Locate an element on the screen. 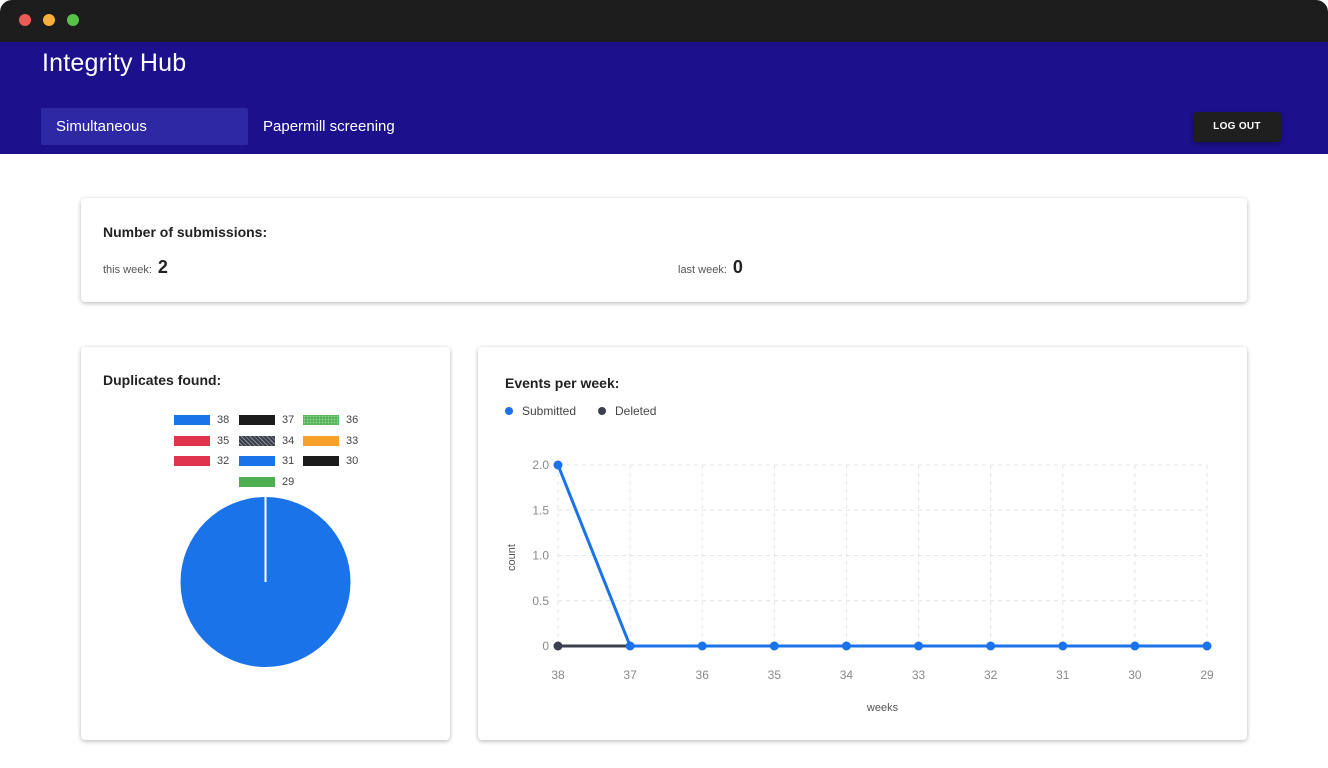  pie-legend-item: 33 is located at coordinates (330, 441).